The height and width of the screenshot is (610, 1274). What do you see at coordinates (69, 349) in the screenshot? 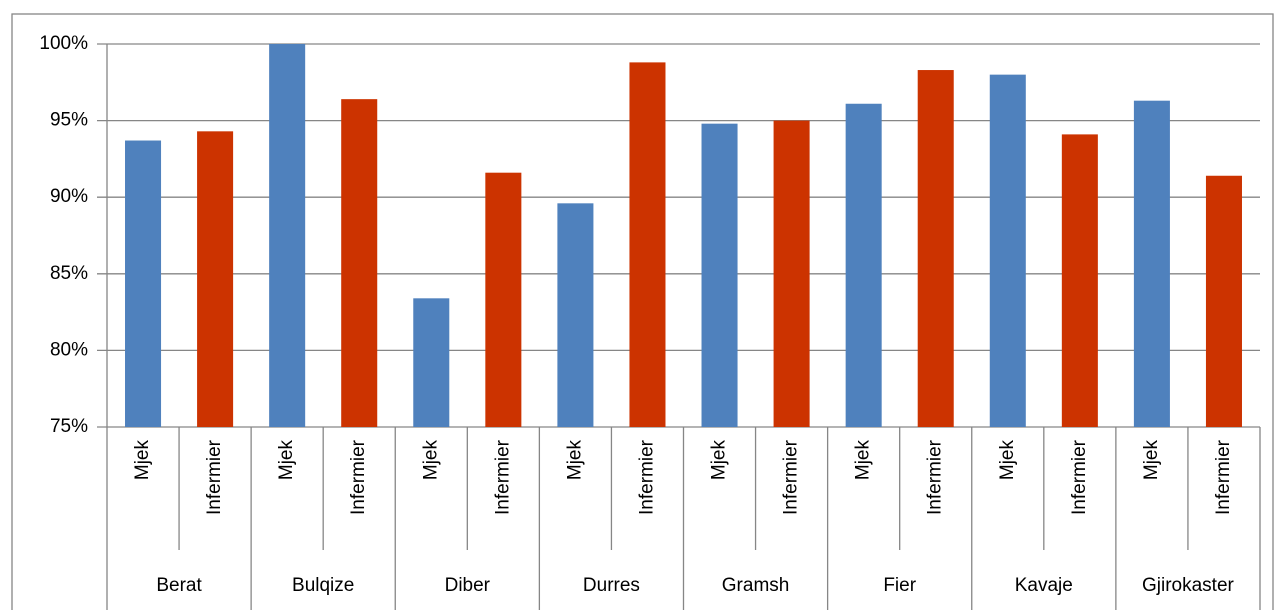
I see `y-tick-label: 80%` at bounding box center [69, 349].